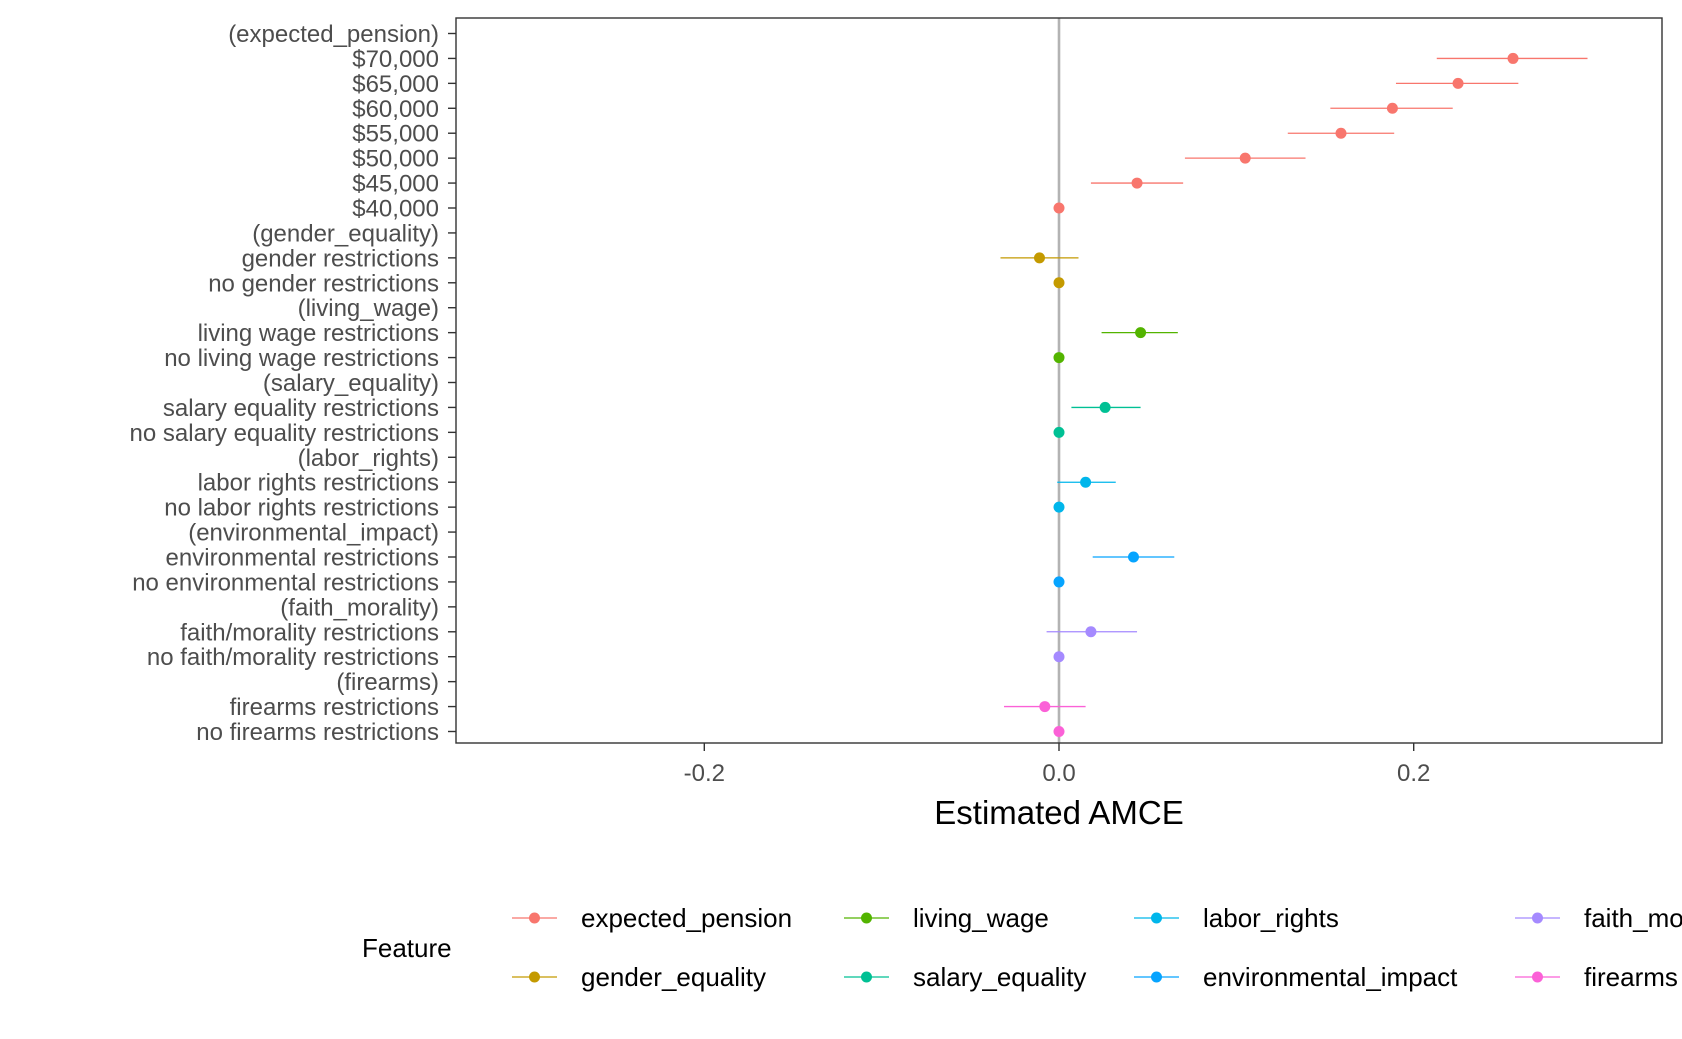  Describe the element at coordinates (395, 159) in the screenshot. I see `y-tick-label-level: $50,000` at that location.